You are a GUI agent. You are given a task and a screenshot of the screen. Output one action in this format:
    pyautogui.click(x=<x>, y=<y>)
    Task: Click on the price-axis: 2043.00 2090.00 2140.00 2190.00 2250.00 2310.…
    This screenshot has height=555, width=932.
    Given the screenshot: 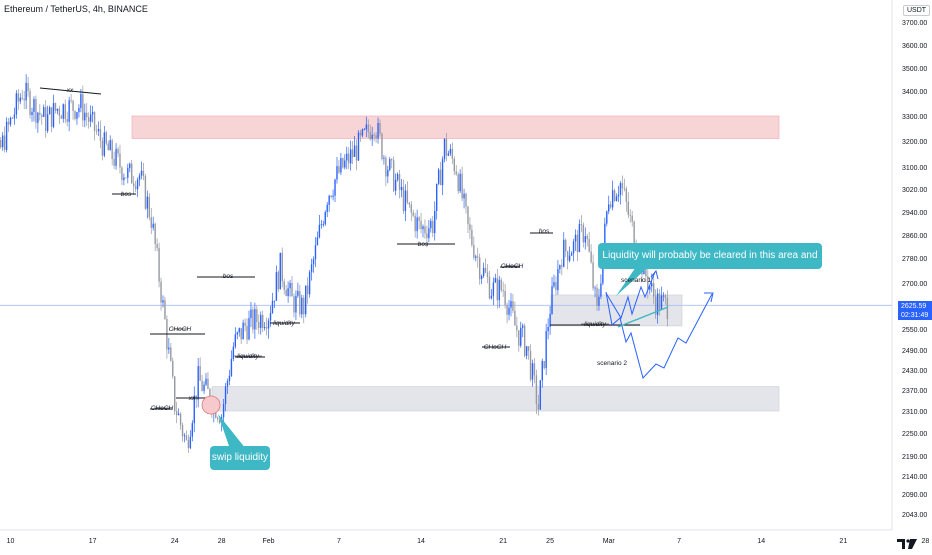 What is the action you would take?
    pyautogui.click(x=914, y=269)
    